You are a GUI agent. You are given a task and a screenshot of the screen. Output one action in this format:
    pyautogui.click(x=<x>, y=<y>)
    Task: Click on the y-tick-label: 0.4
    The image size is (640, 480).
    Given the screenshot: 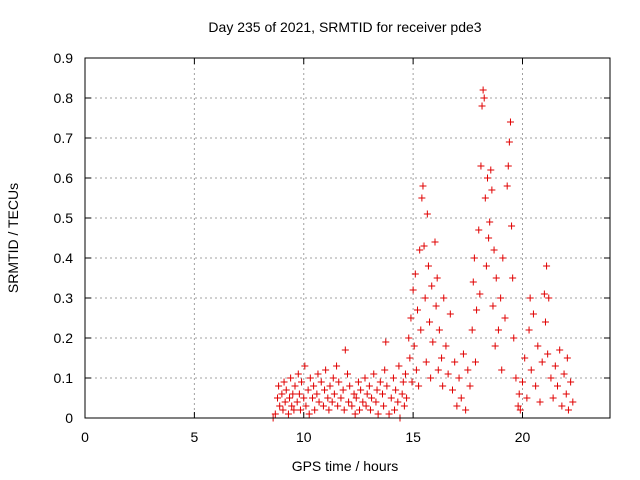 What is the action you would take?
    pyautogui.click(x=64, y=258)
    